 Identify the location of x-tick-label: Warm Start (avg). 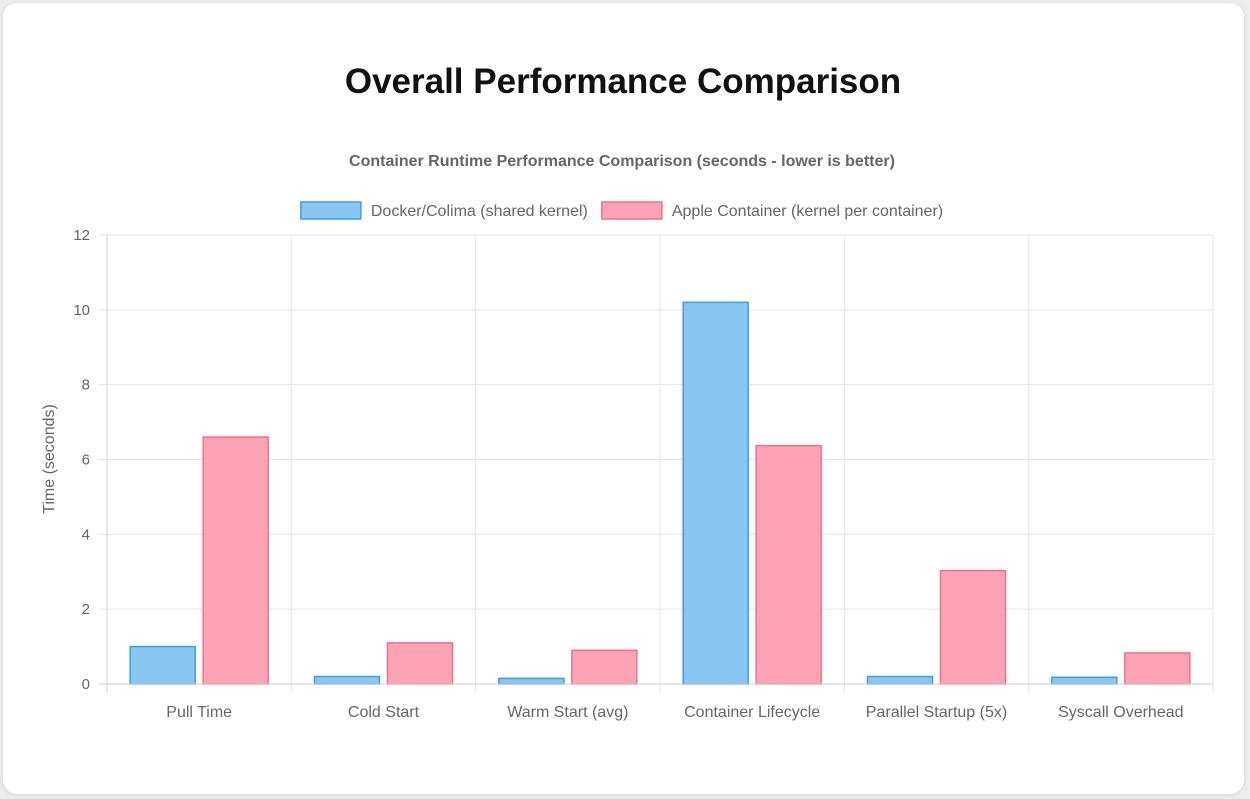
(567, 712).